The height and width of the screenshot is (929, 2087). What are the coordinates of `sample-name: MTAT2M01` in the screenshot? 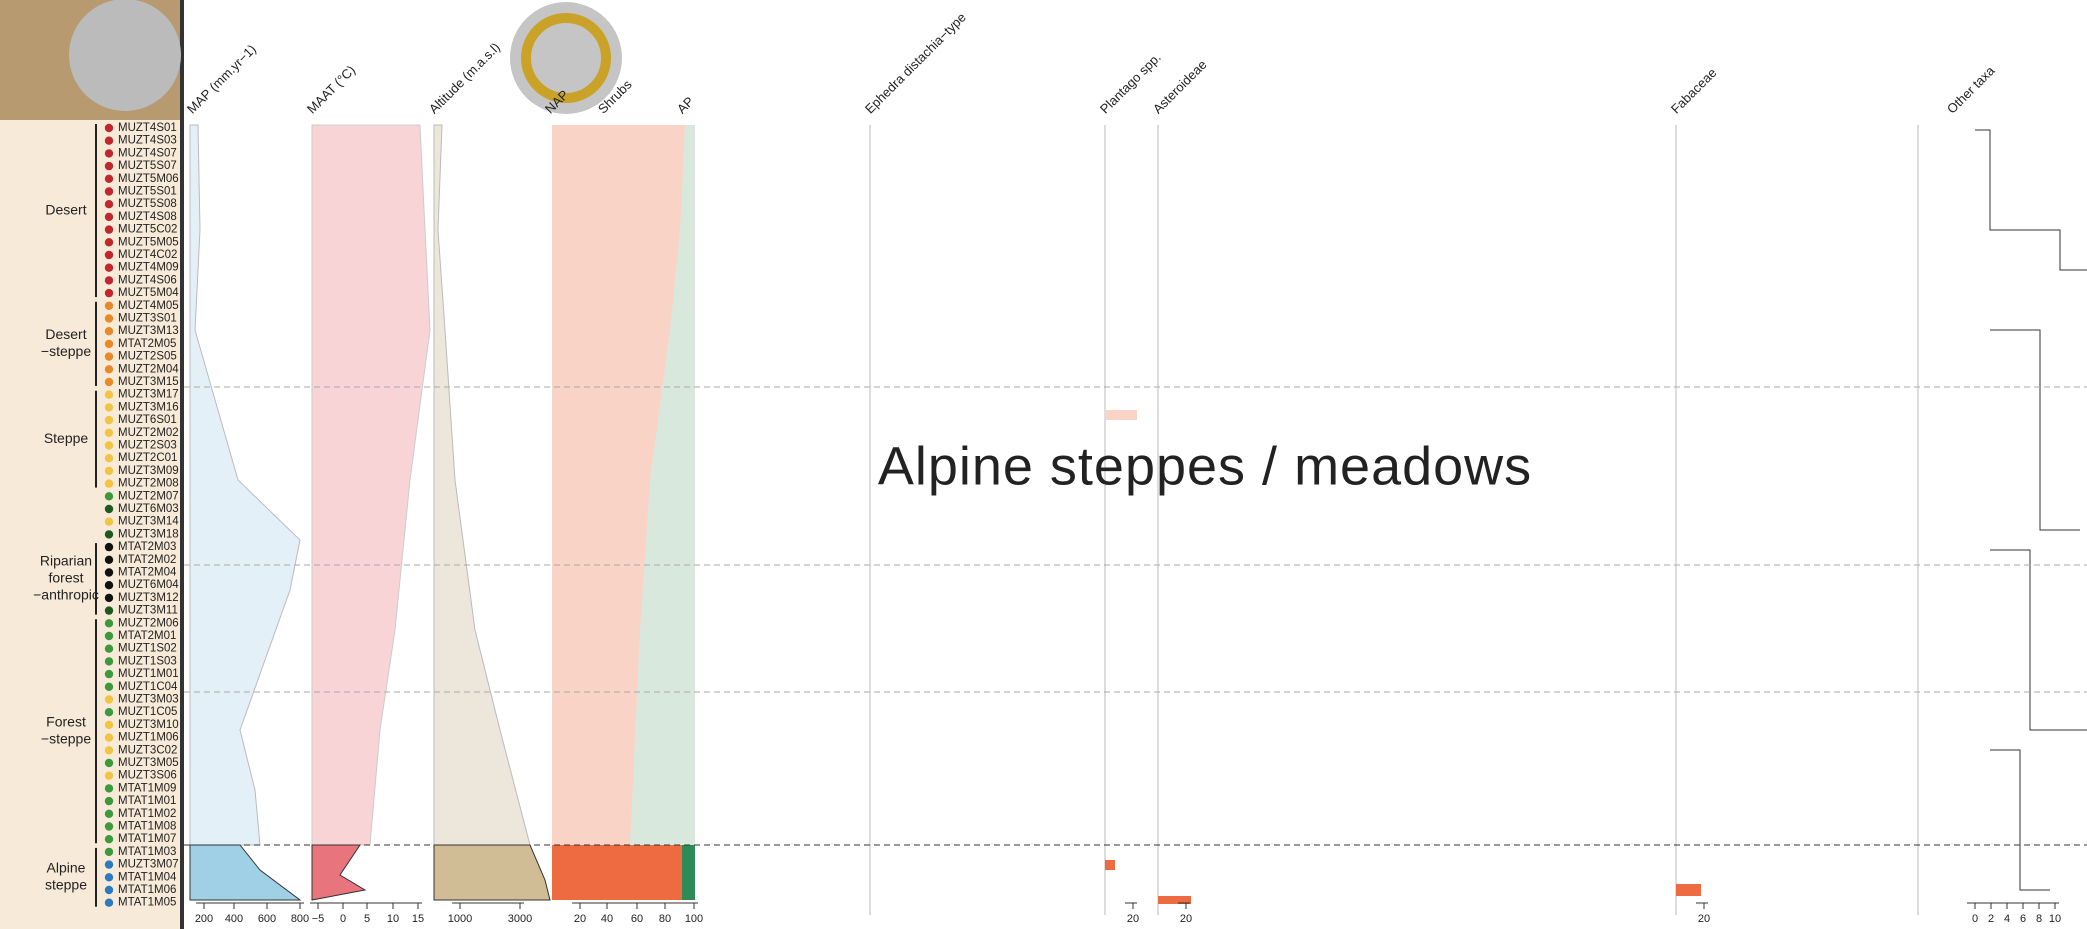 It's located at (147, 636).